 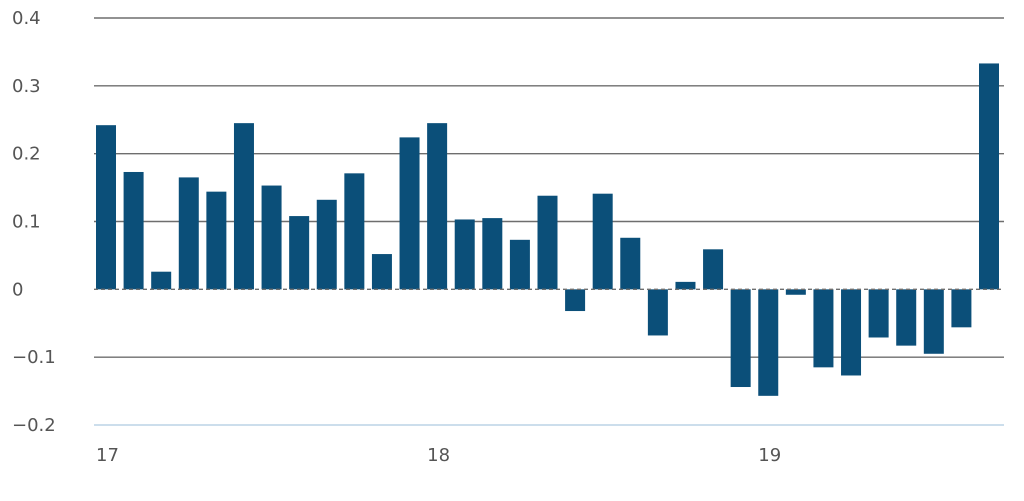 I want to click on x-tick-label: 18, so click(x=438, y=455).